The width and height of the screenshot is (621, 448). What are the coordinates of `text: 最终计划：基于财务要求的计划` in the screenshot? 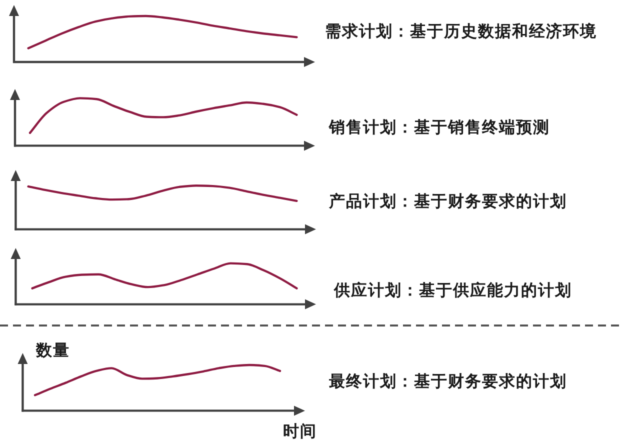 It's located at (447, 381).